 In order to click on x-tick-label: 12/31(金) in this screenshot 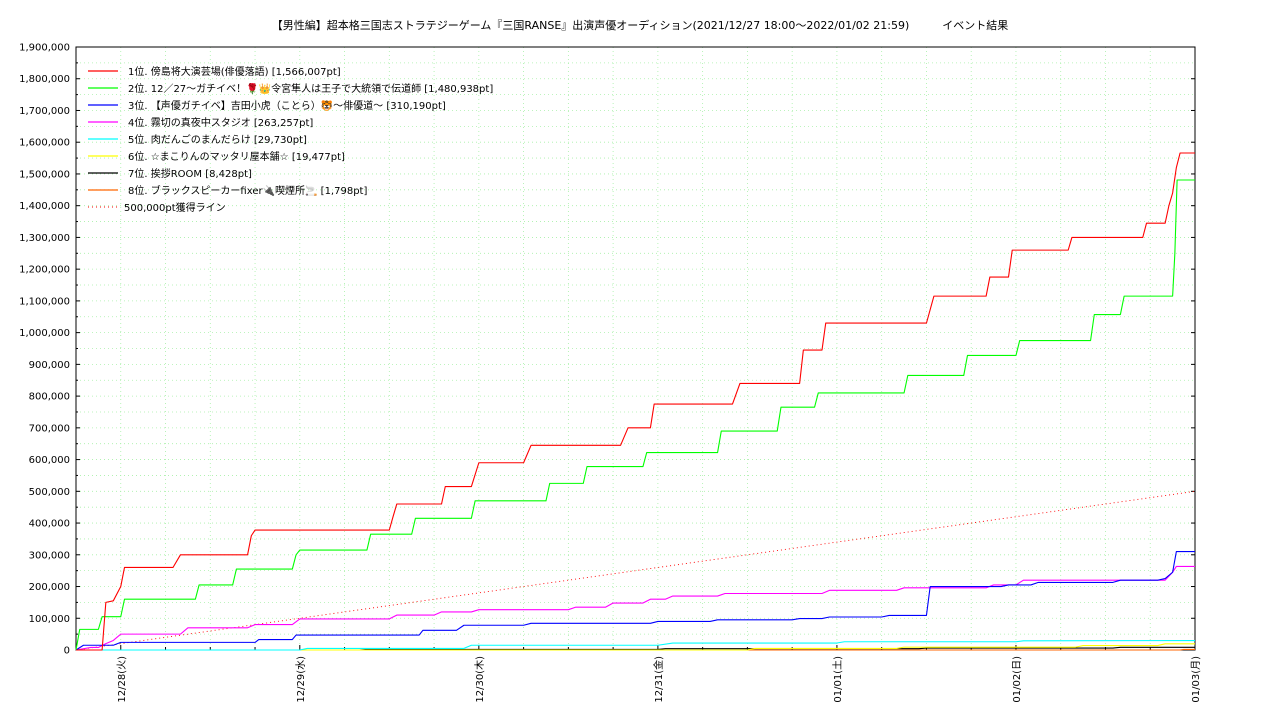, I will do `click(658, 679)`.